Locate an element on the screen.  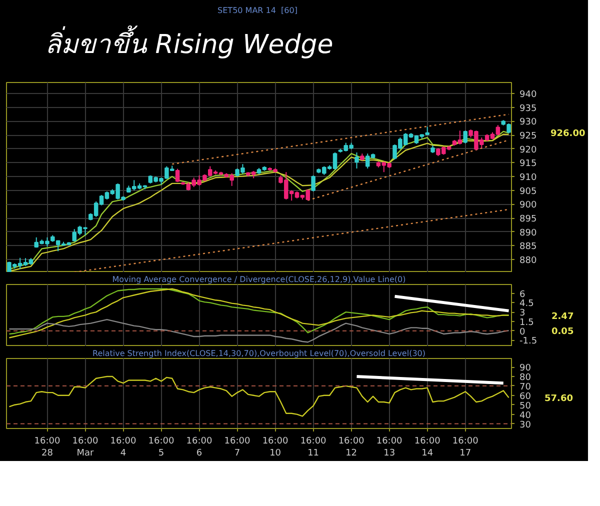
y-tick-label: 935 is located at coordinates (528, 109).